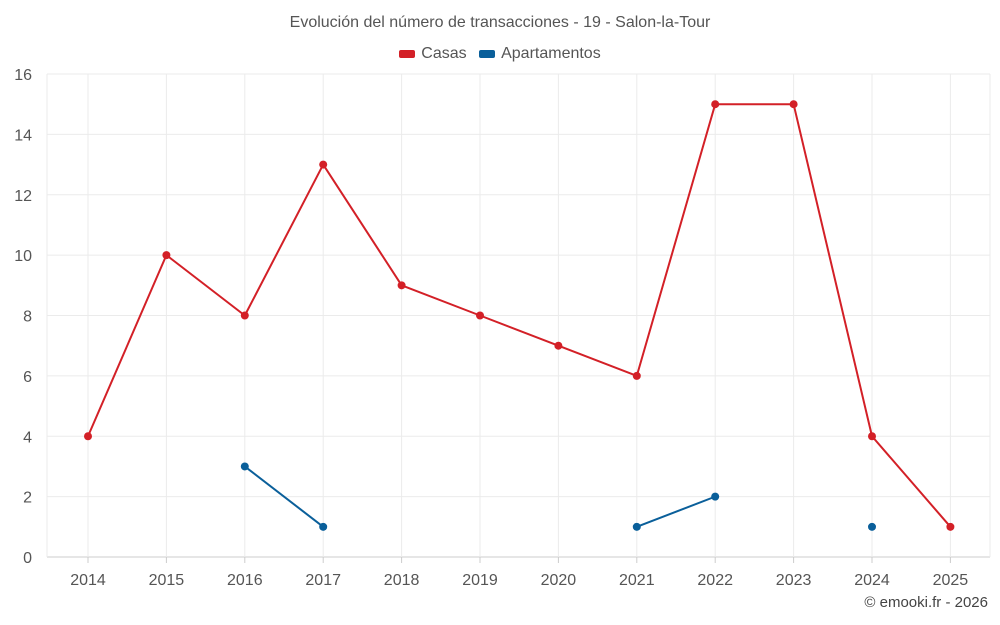 This screenshot has height=625, width=1000. What do you see at coordinates (167, 580) in the screenshot?
I see `x-tick-label: 2015` at bounding box center [167, 580].